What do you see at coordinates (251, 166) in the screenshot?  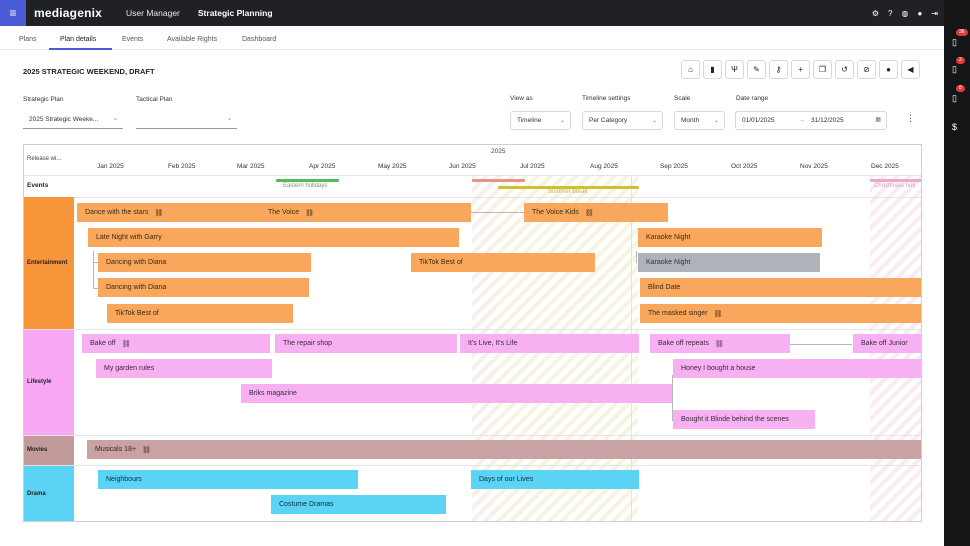 I see `month-label: Mar 2025` at bounding box center [251, 166].